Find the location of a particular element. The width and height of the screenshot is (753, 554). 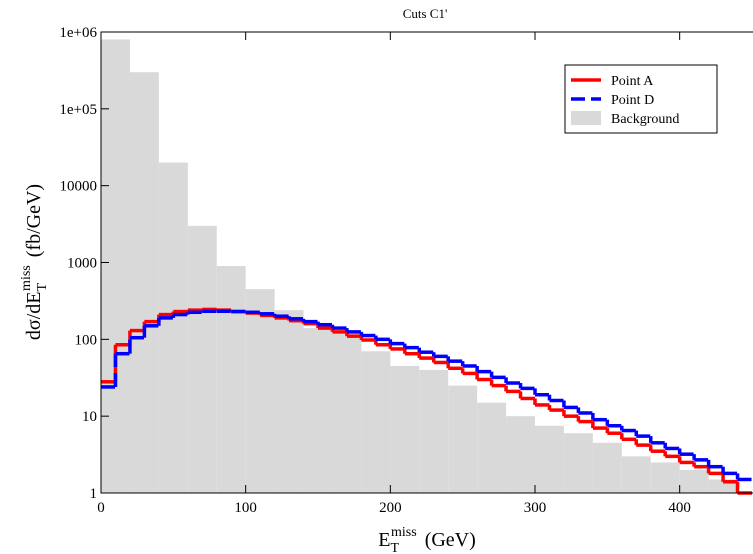

x-label-sub: T is located at coordinates (394, 547).